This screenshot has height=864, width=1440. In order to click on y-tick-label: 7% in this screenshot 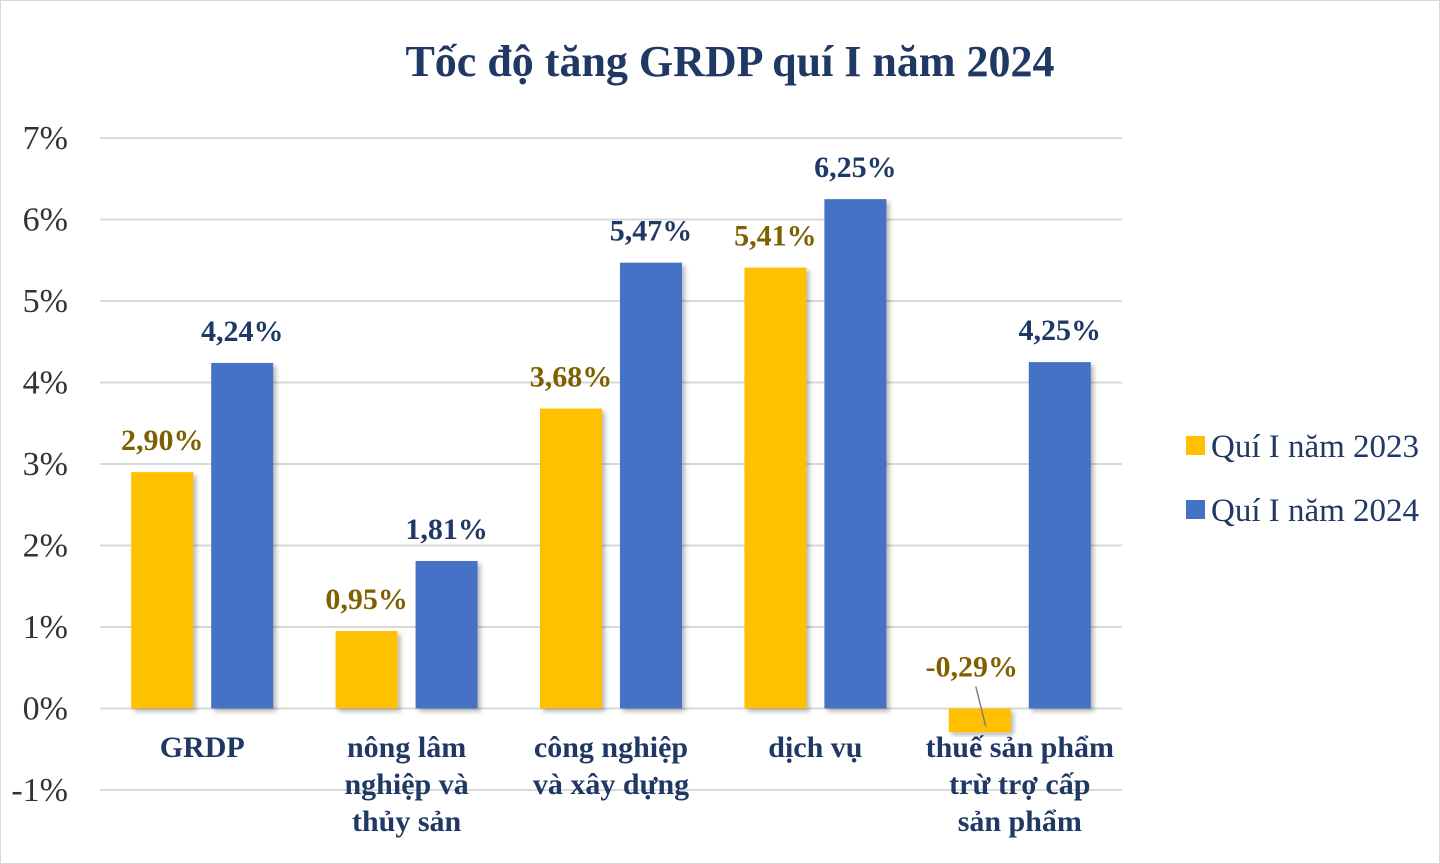, I will do `click(45, 138)`.